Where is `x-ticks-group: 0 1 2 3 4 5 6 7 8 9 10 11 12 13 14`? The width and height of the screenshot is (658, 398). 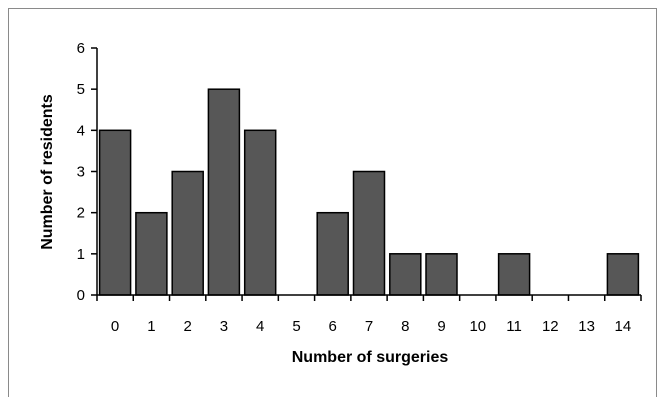
x-ticks-group: 0 1 2 3 4 5 6 7 8 9 10 11 12 13 14 is located at coordinates (369, 315).